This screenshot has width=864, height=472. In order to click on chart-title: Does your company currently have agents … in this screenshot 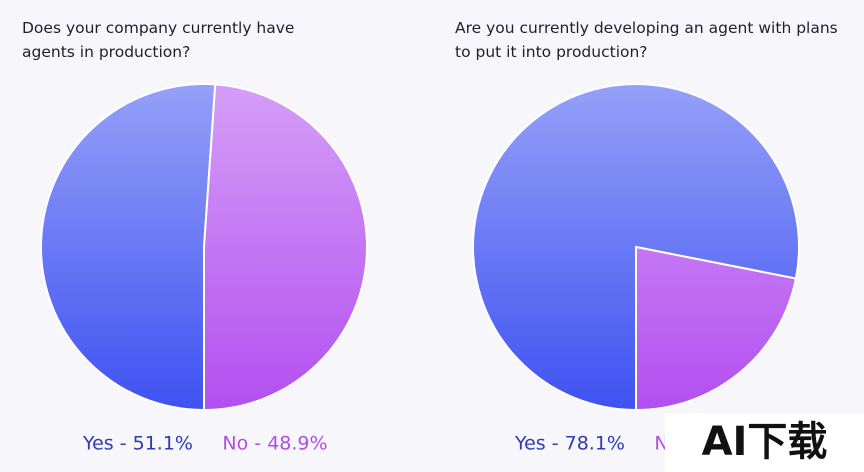, I will do `click(158, 40)`.